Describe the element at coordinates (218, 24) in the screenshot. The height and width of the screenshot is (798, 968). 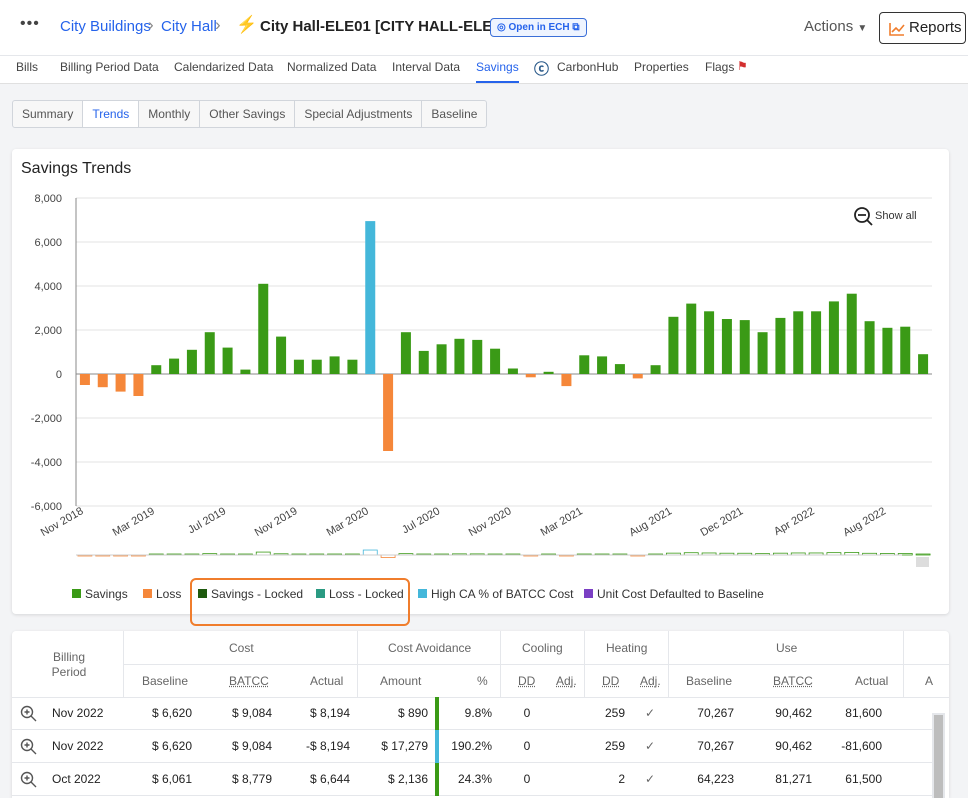
I see `chevron-right-icon: ›` at that location.